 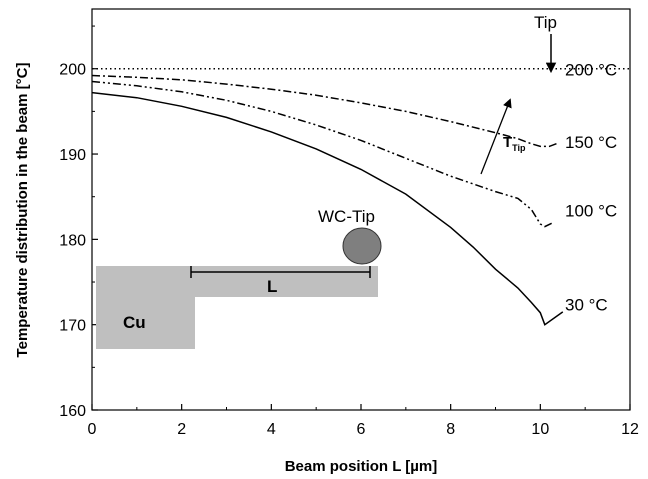 I want to click on y-tick-label: 190, so click(x=72, y=155).